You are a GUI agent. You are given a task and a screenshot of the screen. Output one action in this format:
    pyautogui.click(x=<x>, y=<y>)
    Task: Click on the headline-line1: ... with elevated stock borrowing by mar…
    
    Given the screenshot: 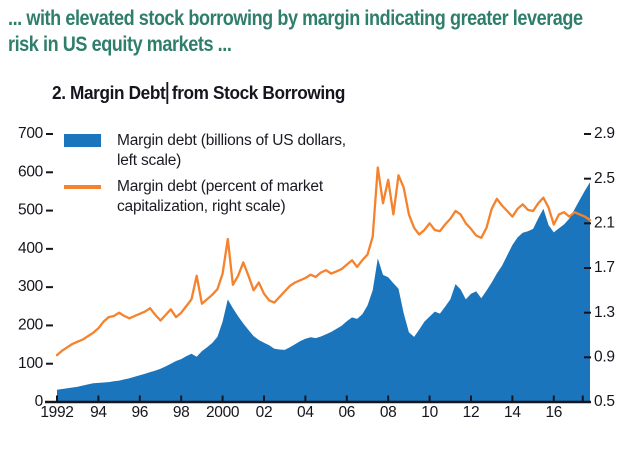 What is the action you would take?
    pyautogui.click(x=295, y=18)
    